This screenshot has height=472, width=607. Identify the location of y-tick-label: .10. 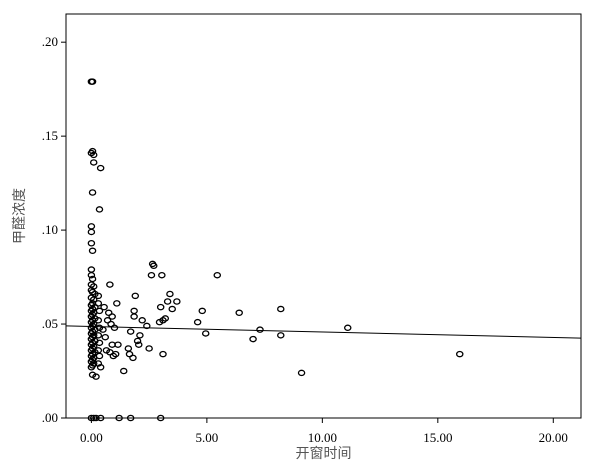
(50, 229).